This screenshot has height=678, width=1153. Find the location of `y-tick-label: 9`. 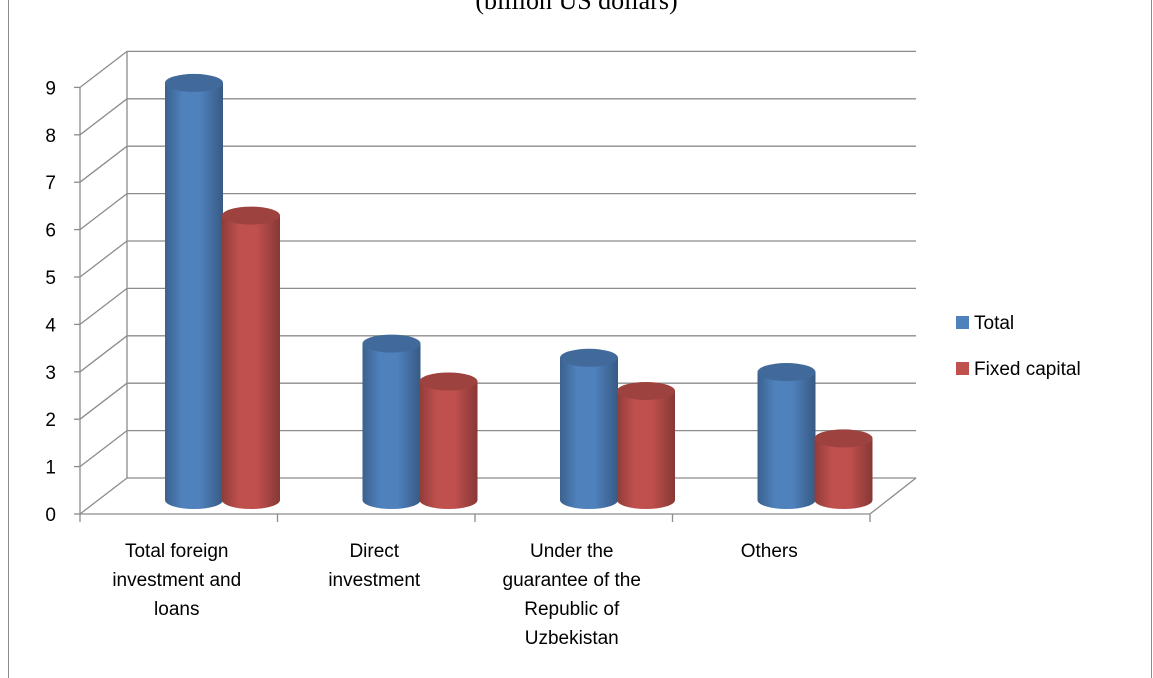

y-tick-label: 9 is located at coordinates (50, 88).